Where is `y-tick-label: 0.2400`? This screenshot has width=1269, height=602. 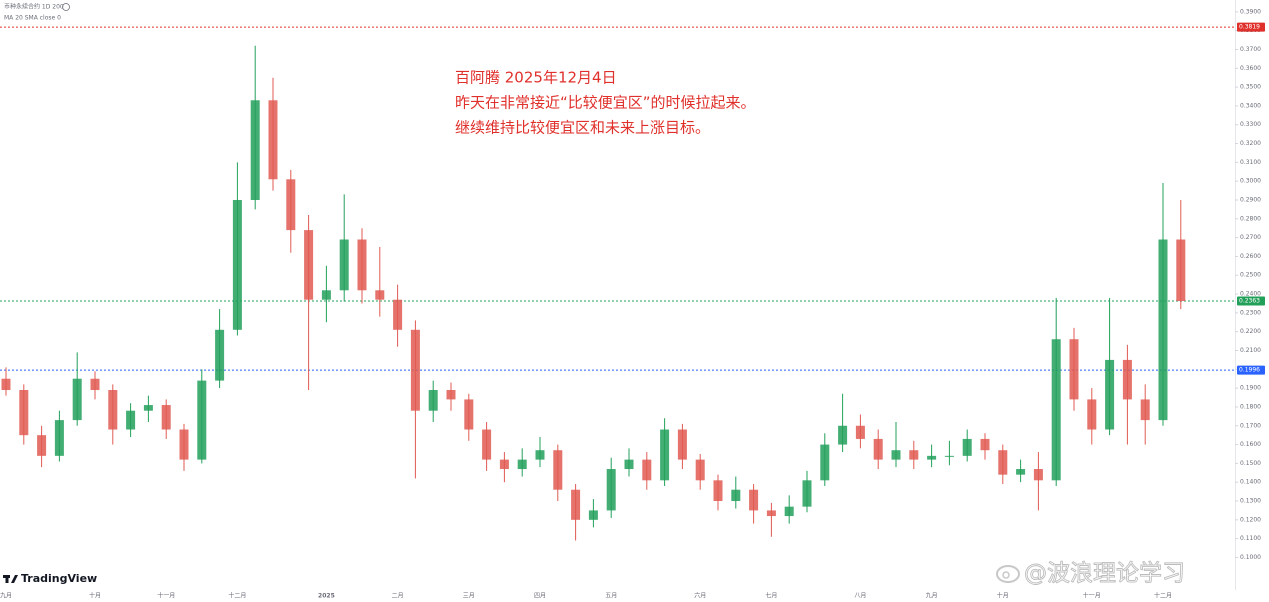
y-tick-label: 0.2400 is located at coordinates (1250, 294).